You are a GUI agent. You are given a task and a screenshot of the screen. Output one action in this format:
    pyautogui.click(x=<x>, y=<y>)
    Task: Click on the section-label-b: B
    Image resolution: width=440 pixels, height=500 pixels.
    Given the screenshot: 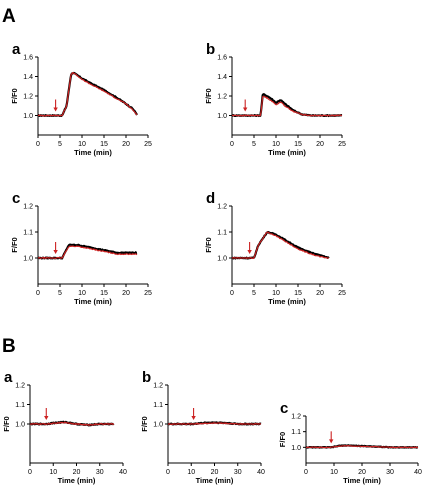 What is the action you would take?
    pyautogui.click(x=9, y=346)
    